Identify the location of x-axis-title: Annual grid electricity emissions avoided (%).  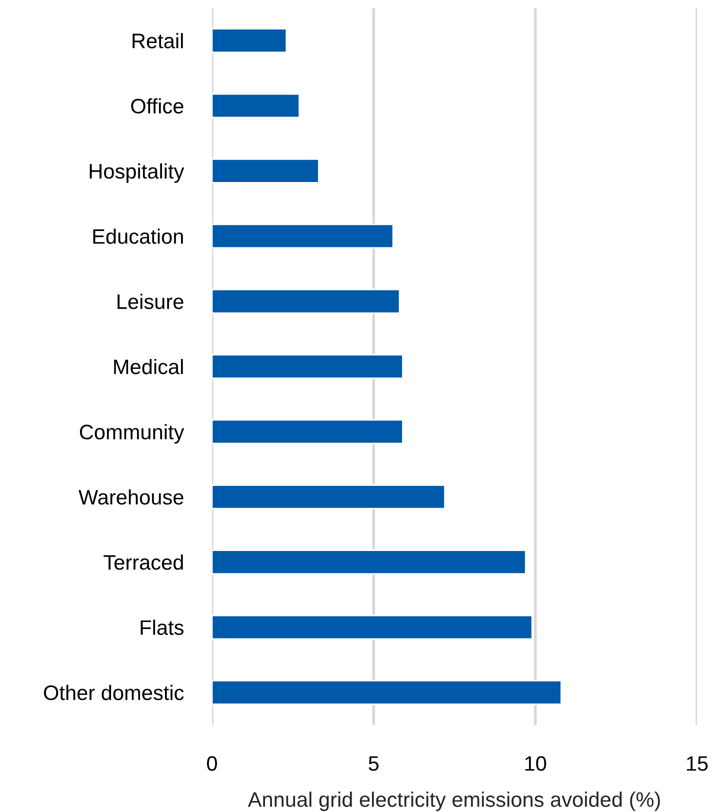
(454, 802).